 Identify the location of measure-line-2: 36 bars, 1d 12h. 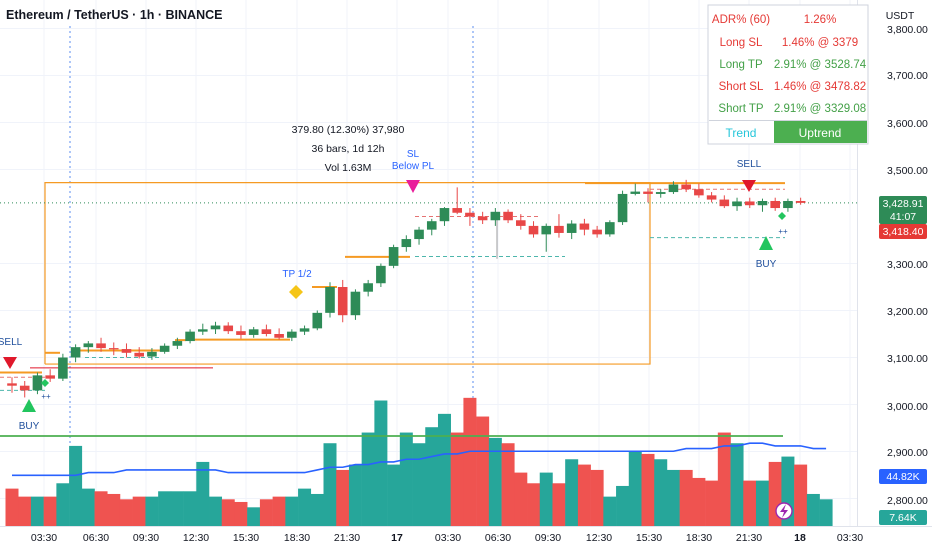
(348, 149).